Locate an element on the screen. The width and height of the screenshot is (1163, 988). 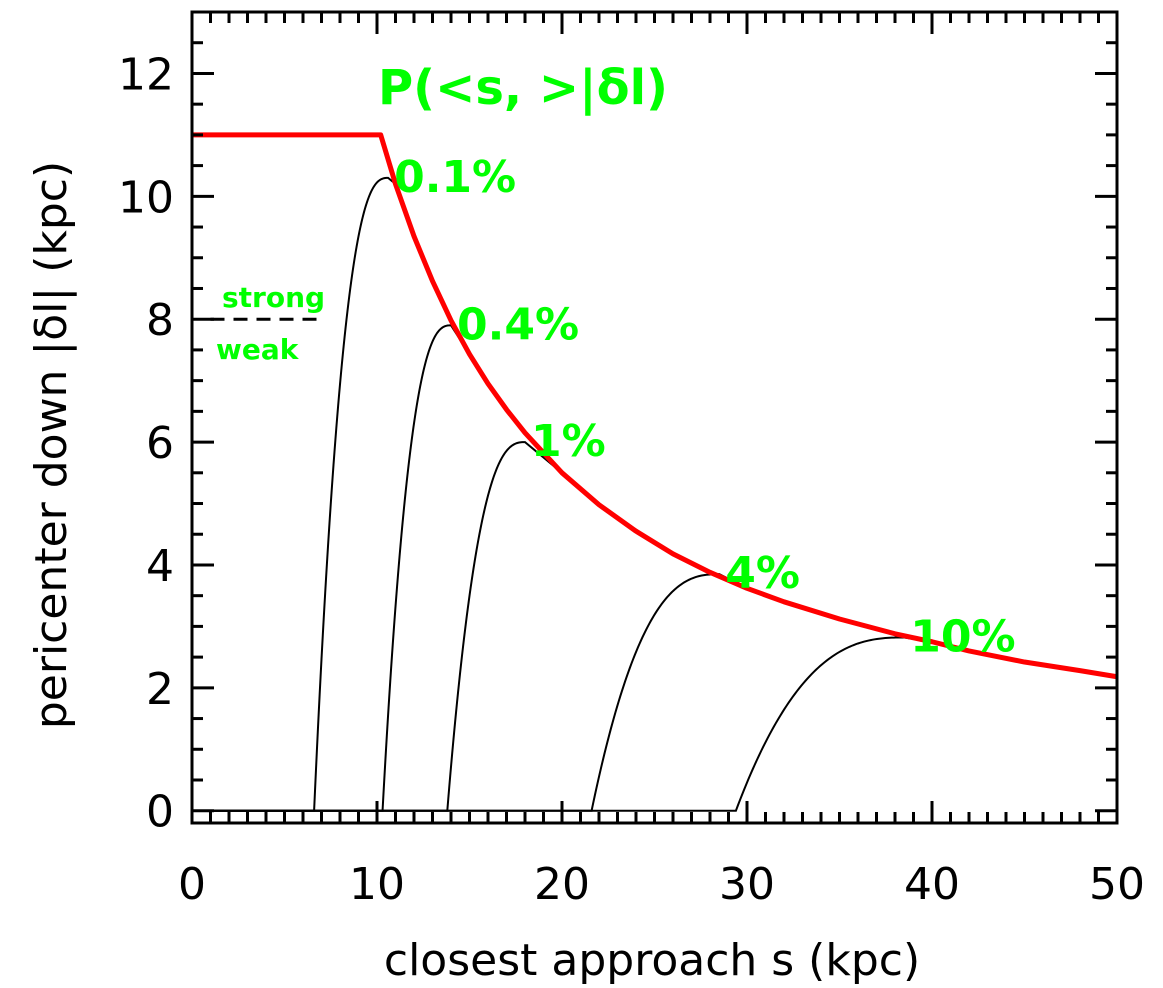
x-tick-label: 50 is located at coordinates (1117, 884).